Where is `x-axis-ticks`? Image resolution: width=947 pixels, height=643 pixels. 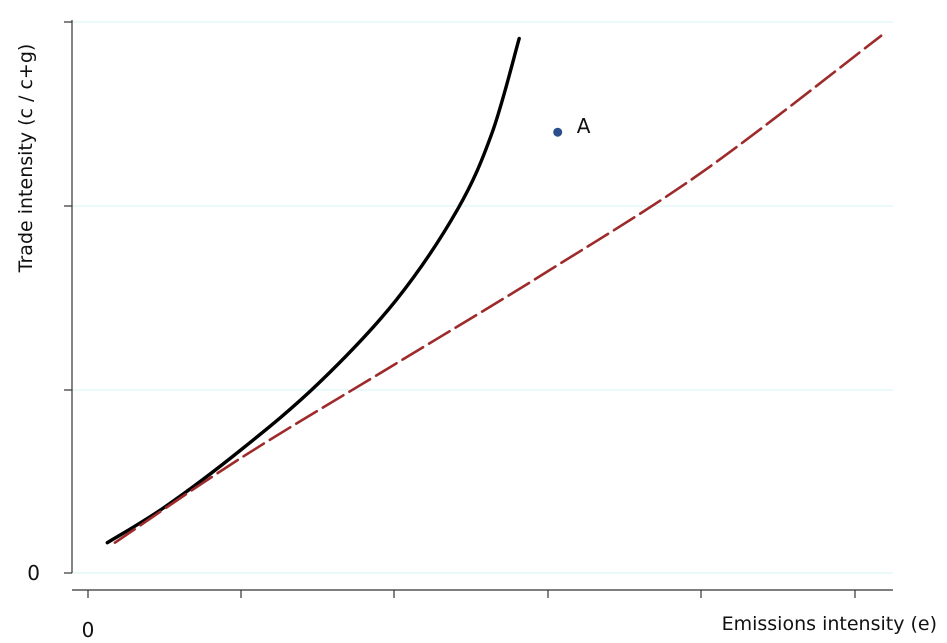 x-axis-ticks is located at coordinates (471, 594).